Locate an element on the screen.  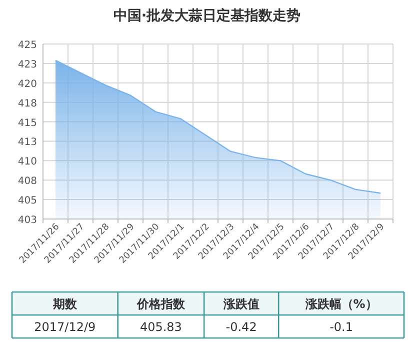
y-tick-label: 408 is located at coordinates (27, 182).